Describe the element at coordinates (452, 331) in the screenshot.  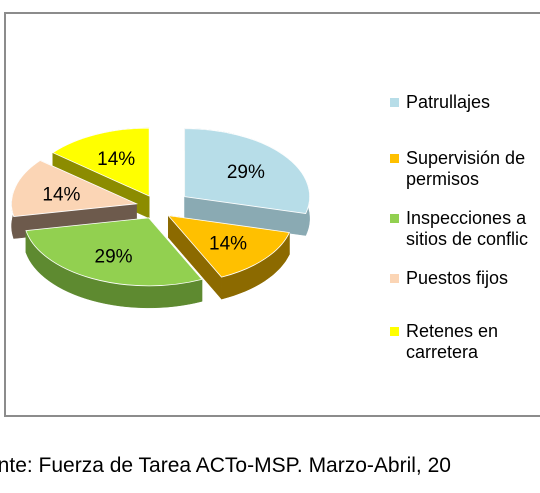
I see `legend-label-line: Retenes en` at that location.